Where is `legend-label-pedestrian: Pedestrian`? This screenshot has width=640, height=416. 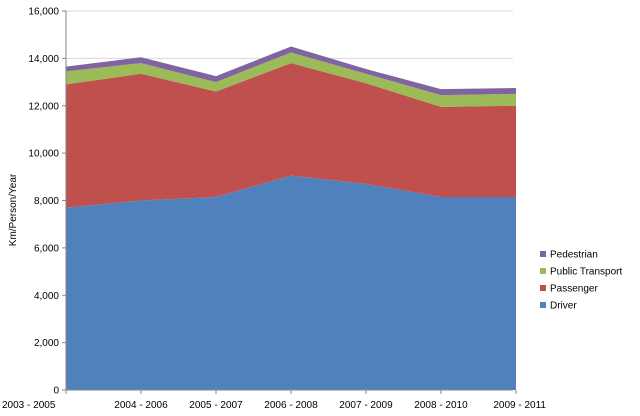 legend-label-pedestrian: Pedestrian is located at coordinates (574, 255).